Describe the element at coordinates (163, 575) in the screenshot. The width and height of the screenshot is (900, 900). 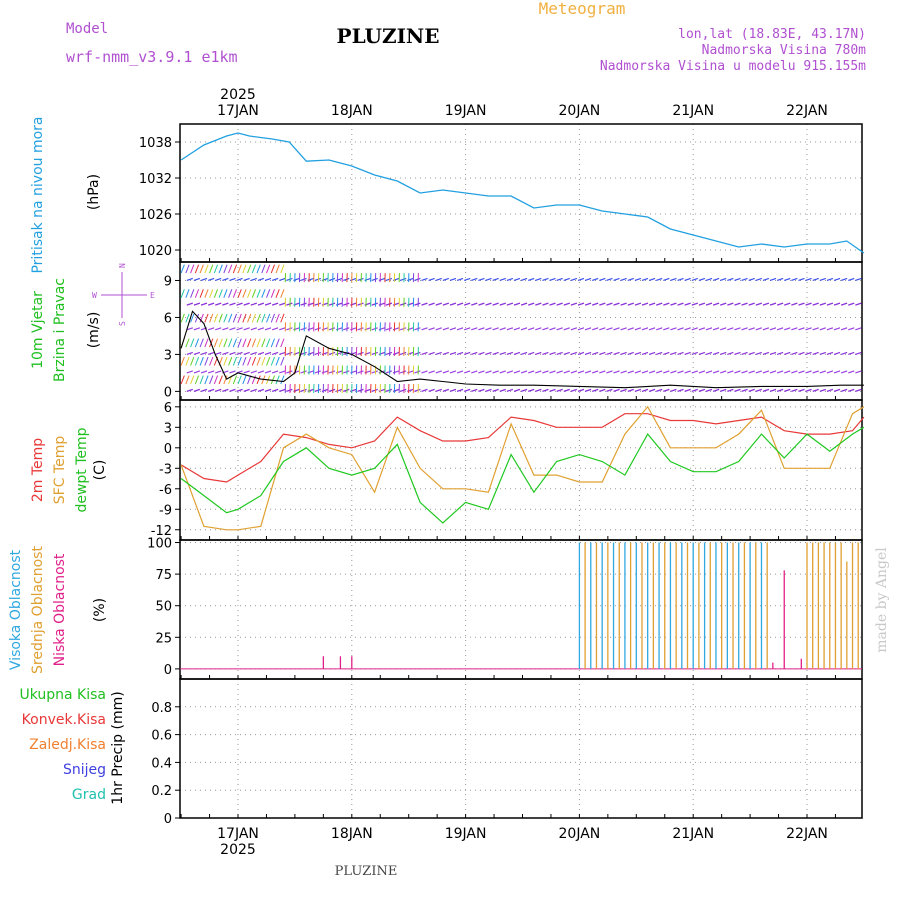
I see `y-tick-label: 75` at that location.